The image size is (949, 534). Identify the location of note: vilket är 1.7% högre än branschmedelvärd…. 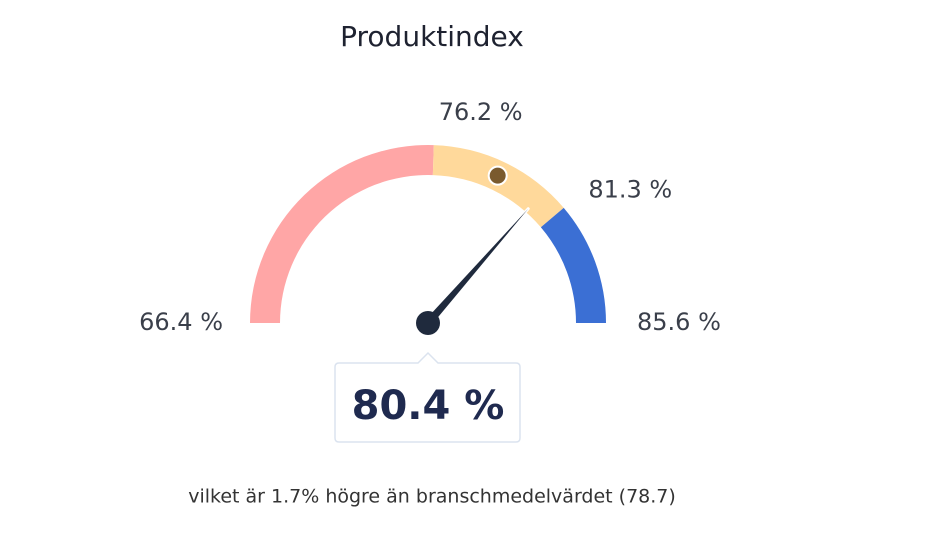
(432, 497).